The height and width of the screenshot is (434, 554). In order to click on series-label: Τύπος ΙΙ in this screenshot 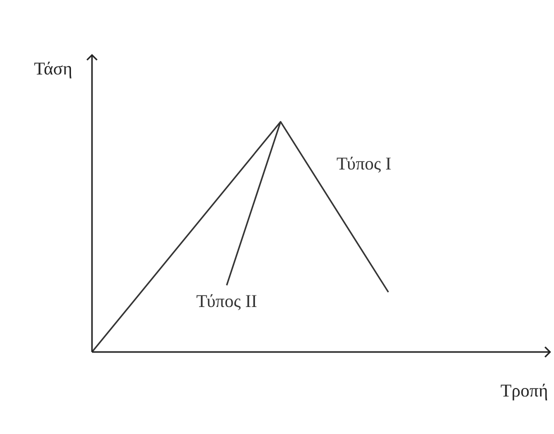, I will do `click(227, 300)`.